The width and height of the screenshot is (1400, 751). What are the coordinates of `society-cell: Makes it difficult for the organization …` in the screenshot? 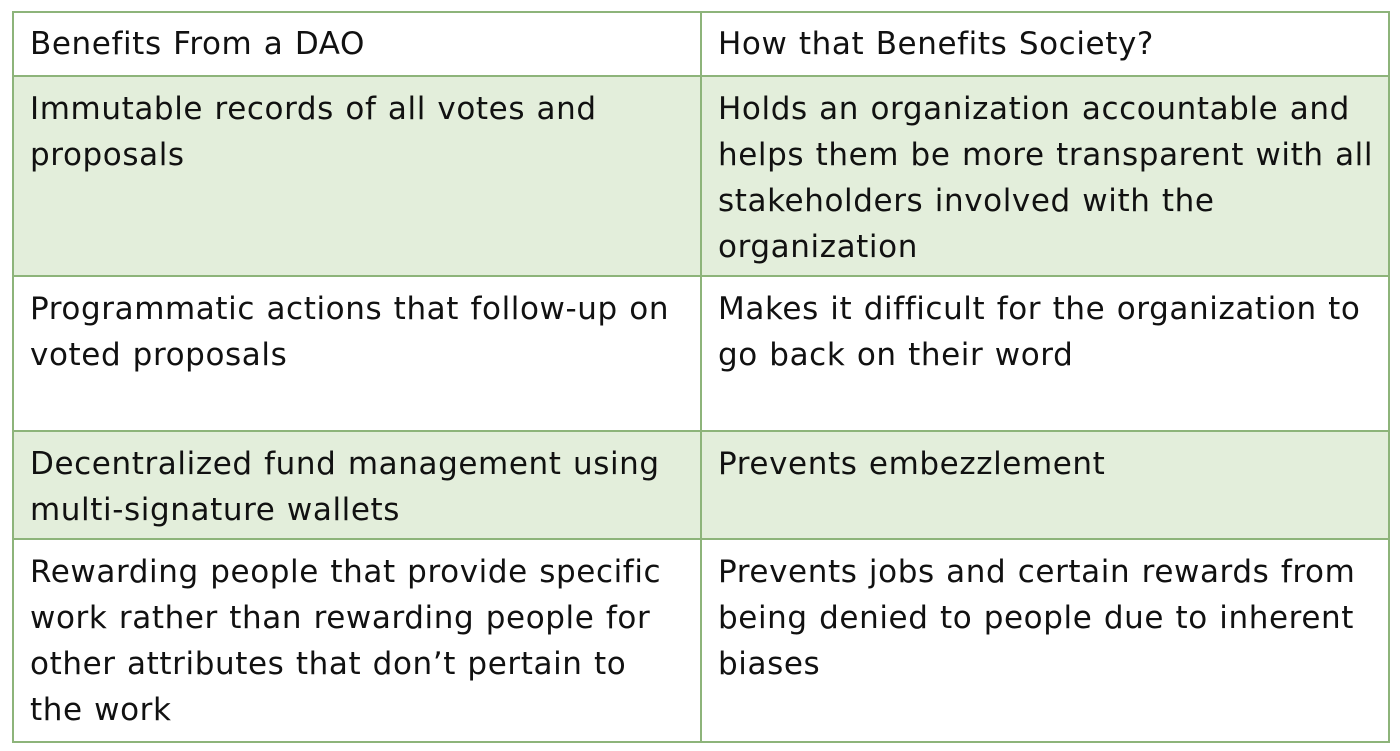 It's located at (1045, 353).